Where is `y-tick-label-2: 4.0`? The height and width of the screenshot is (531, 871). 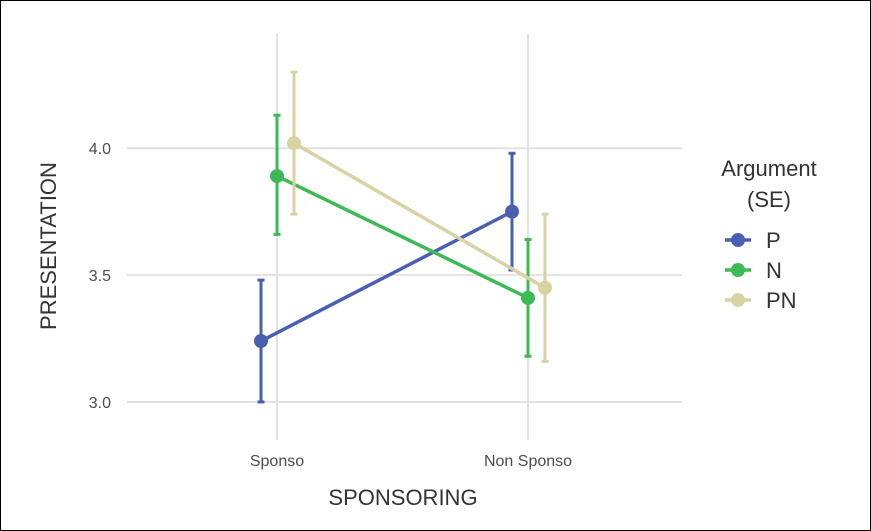 y-tick-label-2: 4.0 is located at coordinates (100, 149).